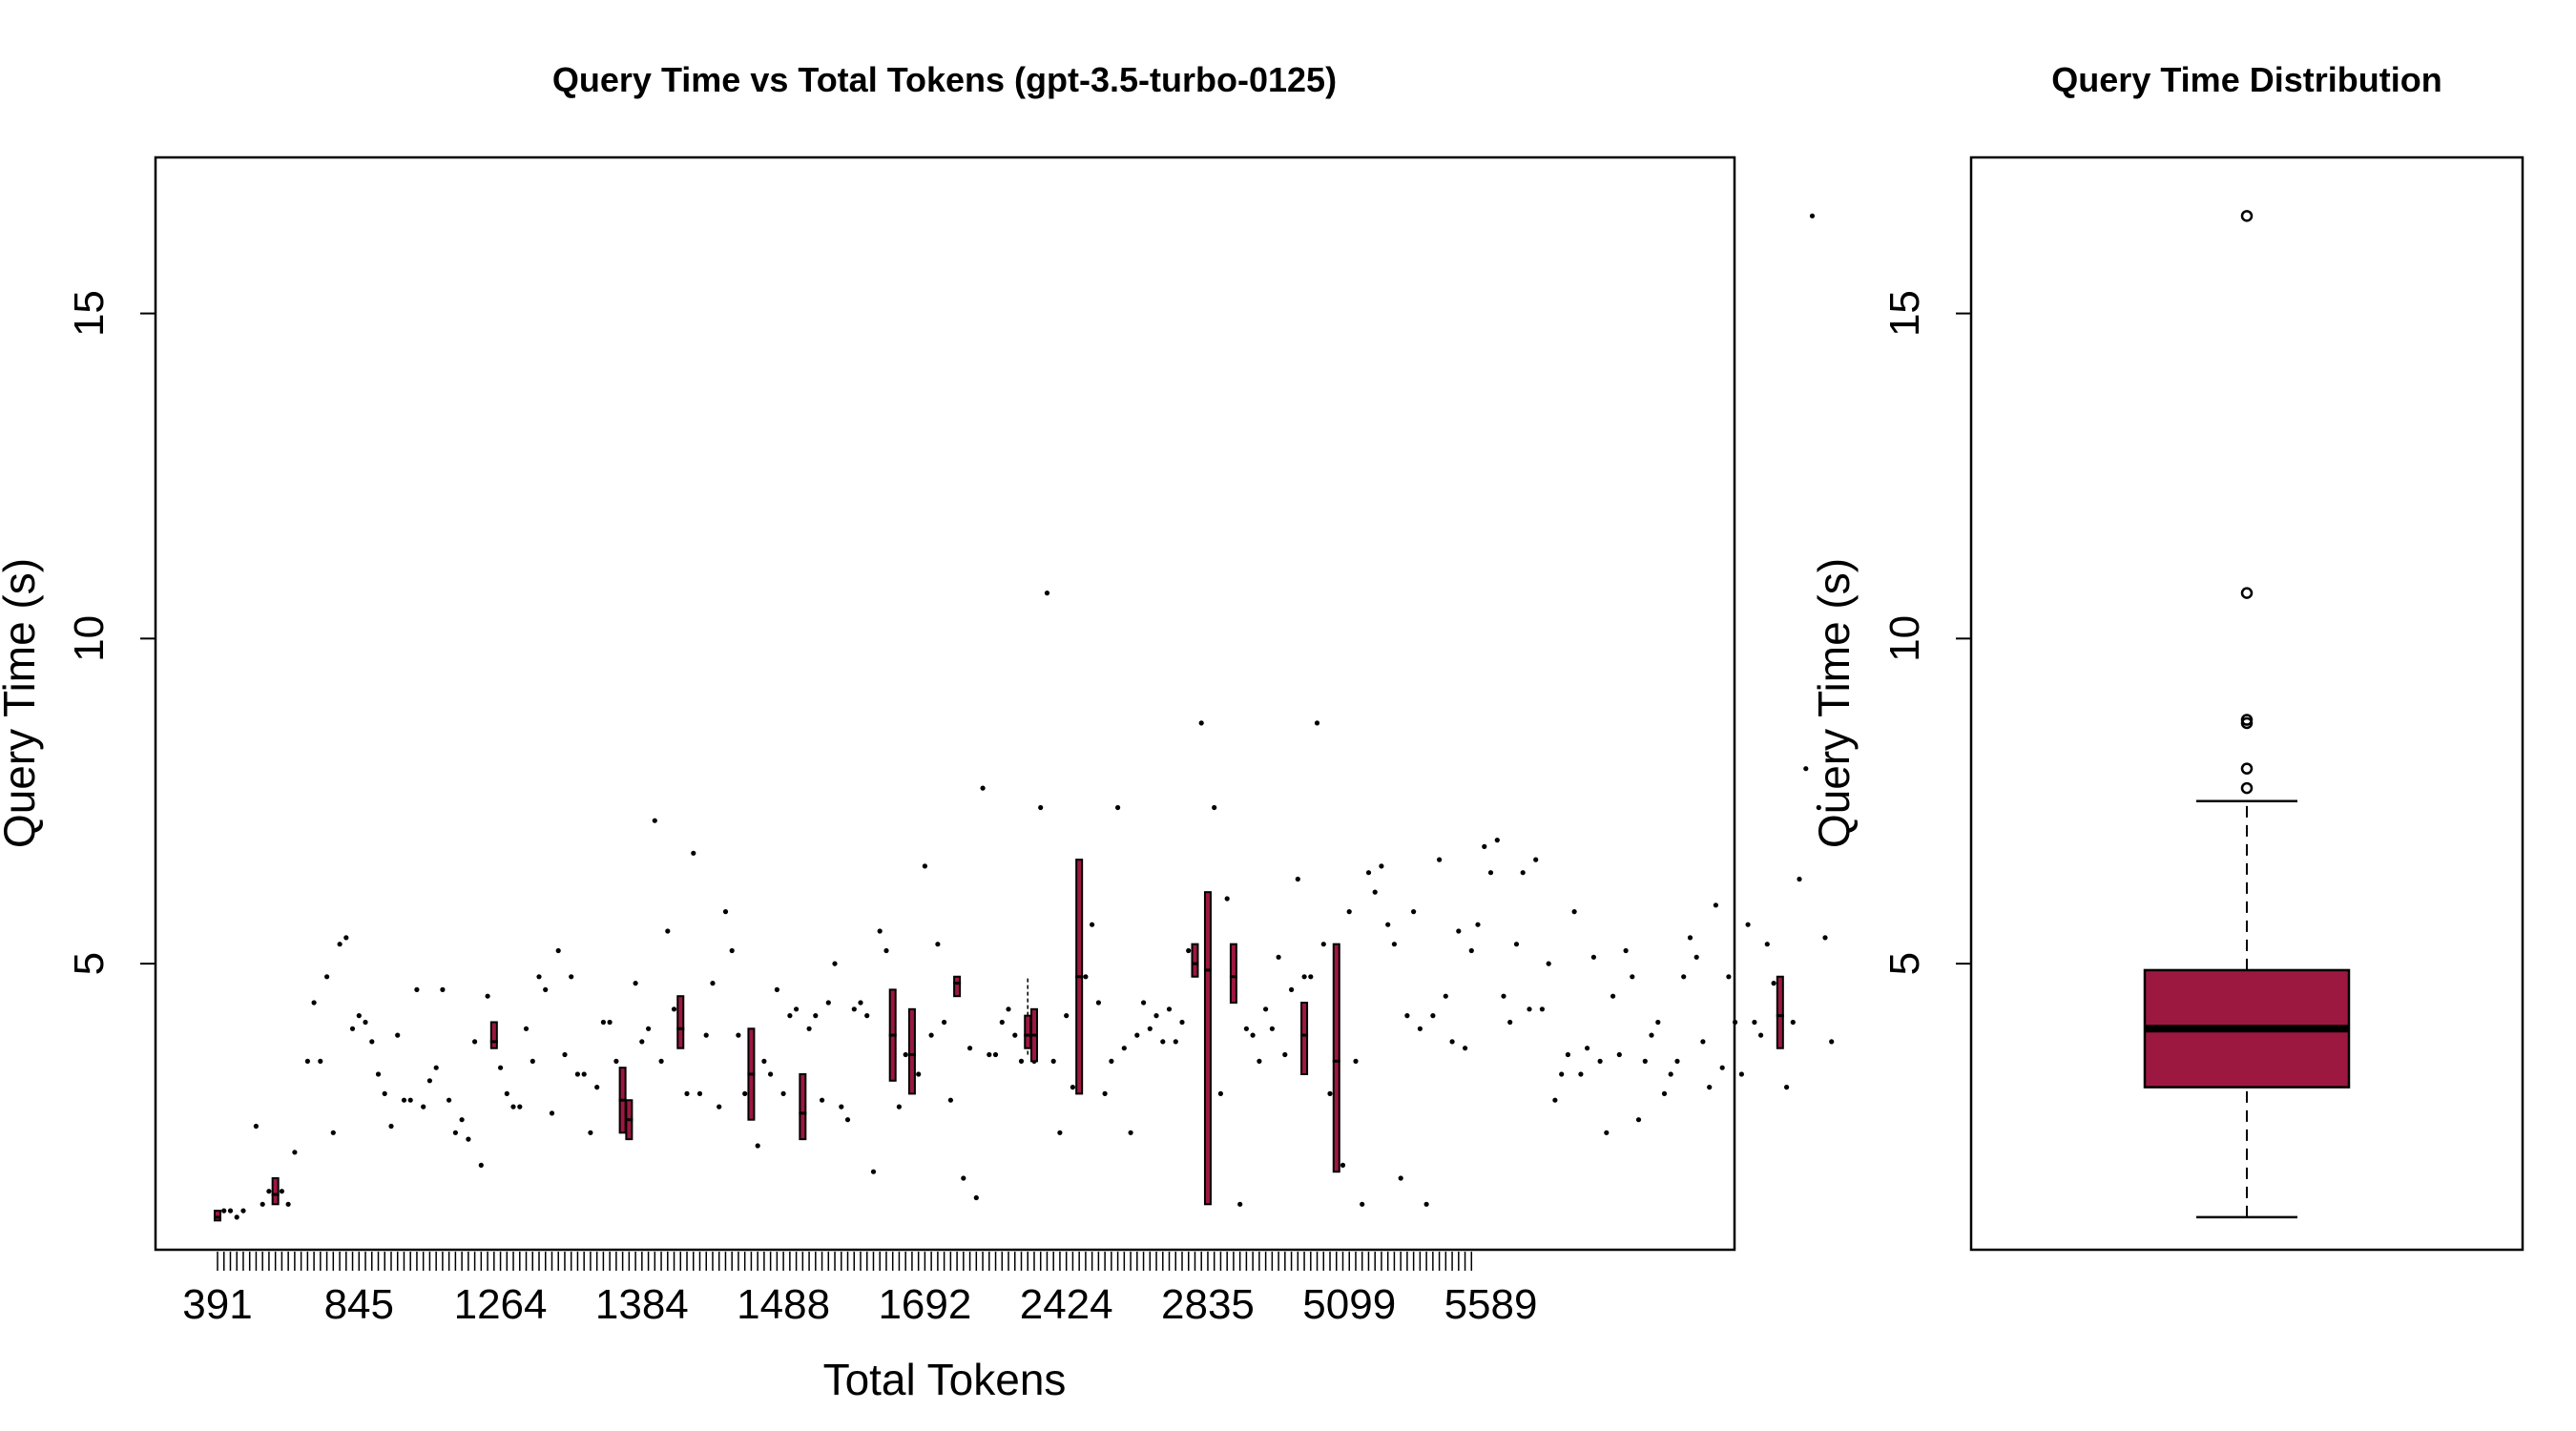  I want to click on x-tick-label: 1264, so click(501, 1304).